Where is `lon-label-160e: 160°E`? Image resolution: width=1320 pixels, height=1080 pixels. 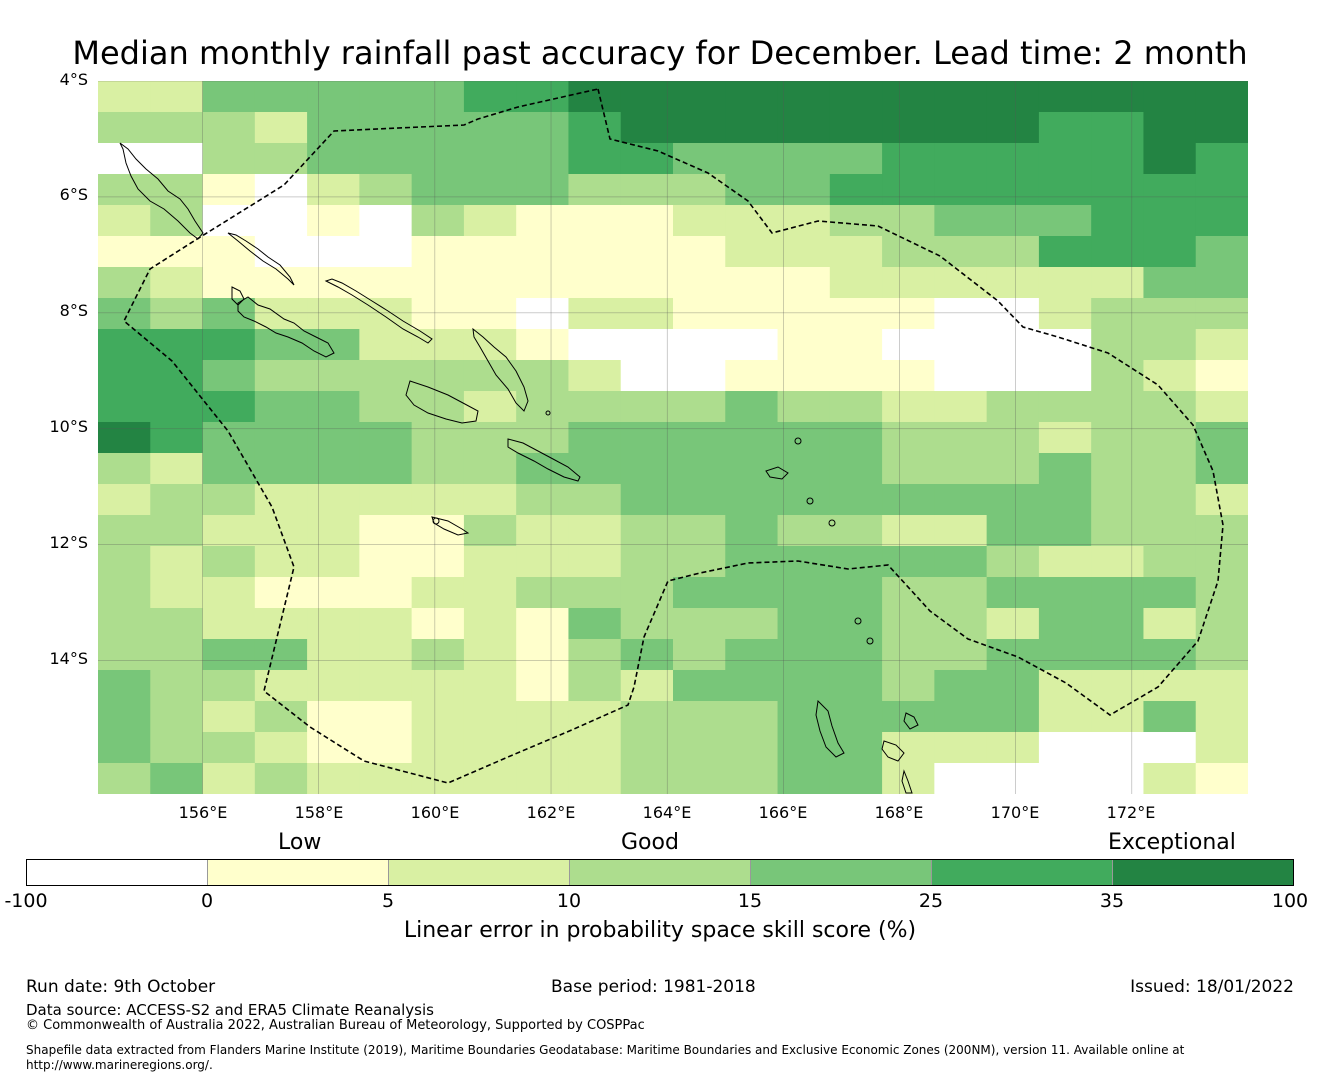
lon-label-160e: 160°E is located at coordinates (435, 812).